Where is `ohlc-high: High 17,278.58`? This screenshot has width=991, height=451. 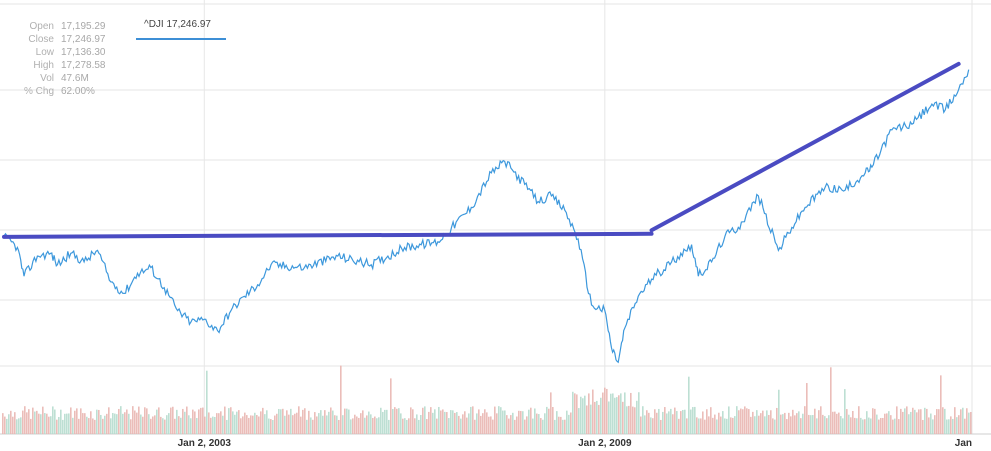 ohlc-high: High 17,278.58 is located at coordinates (55, 65).